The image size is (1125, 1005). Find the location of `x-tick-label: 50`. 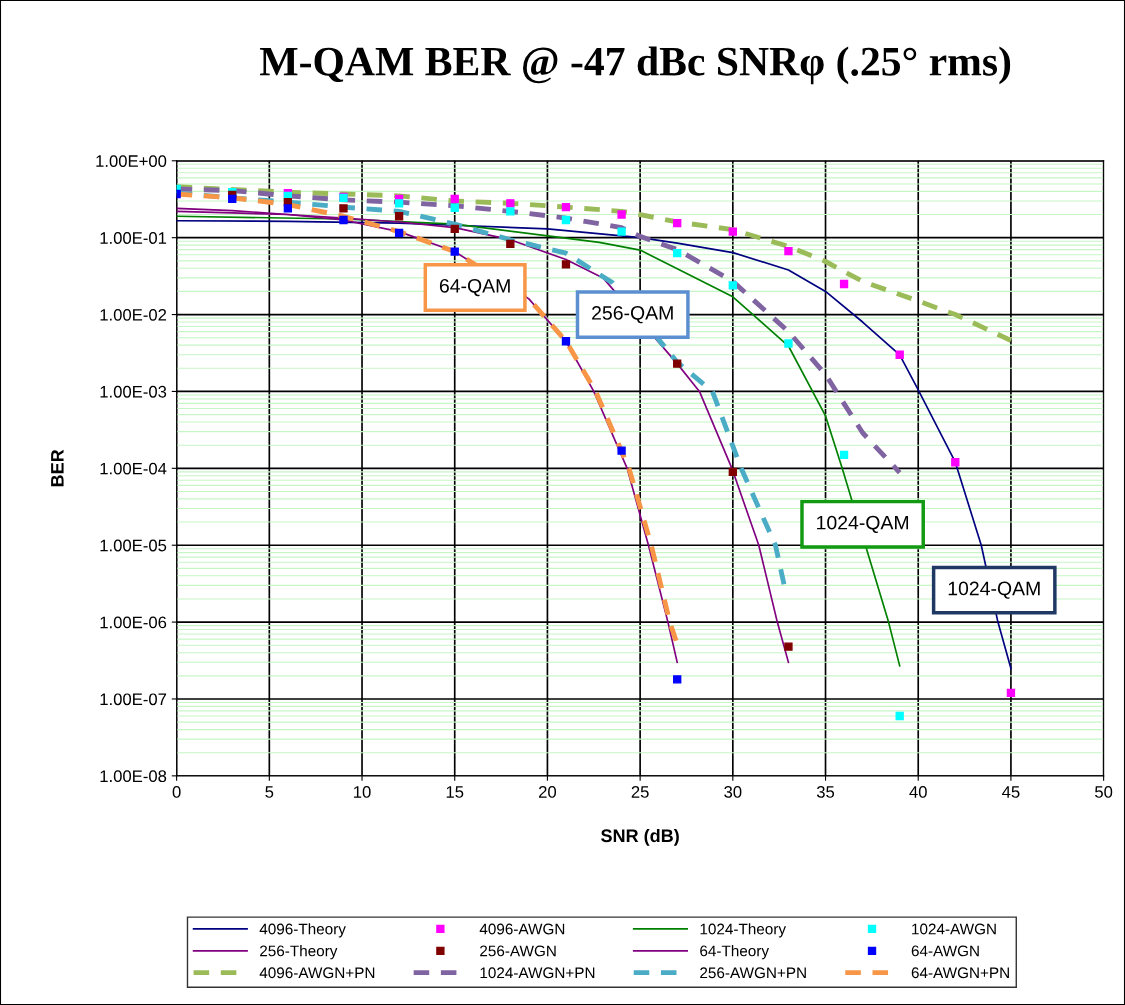

x-tick-label: 50 is located at coordinates (1104, 792).